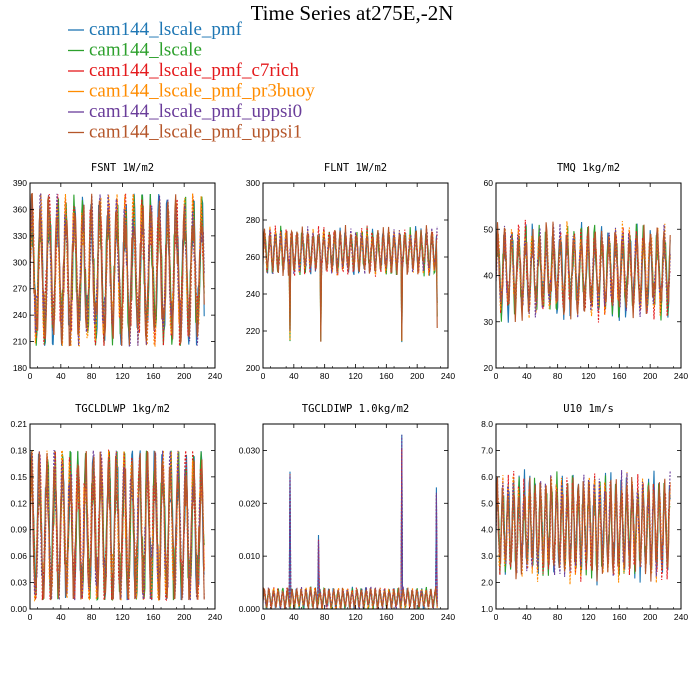 The width and height of the screenshot is (700, 700). Describe the element at coordinates (250, 450) in the screenshot. I see `y-tick-label: 0.030` at that location.